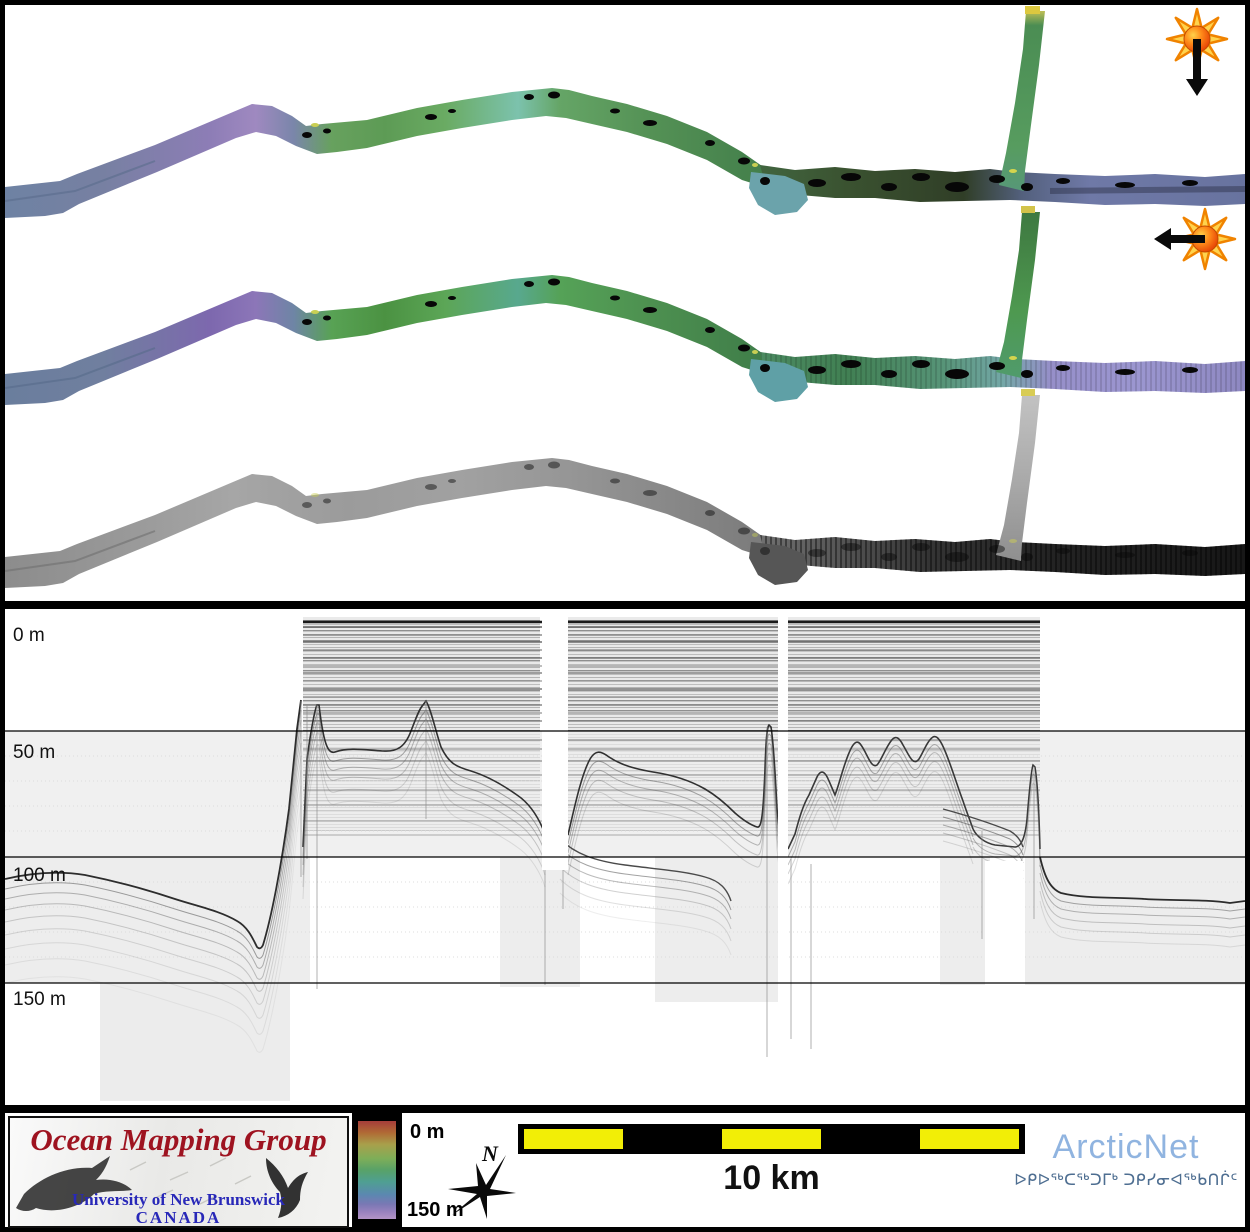 This screenshot has height=1232, width=1250. I want to click on scalebar-label: 10 km, so click(771, 1178).